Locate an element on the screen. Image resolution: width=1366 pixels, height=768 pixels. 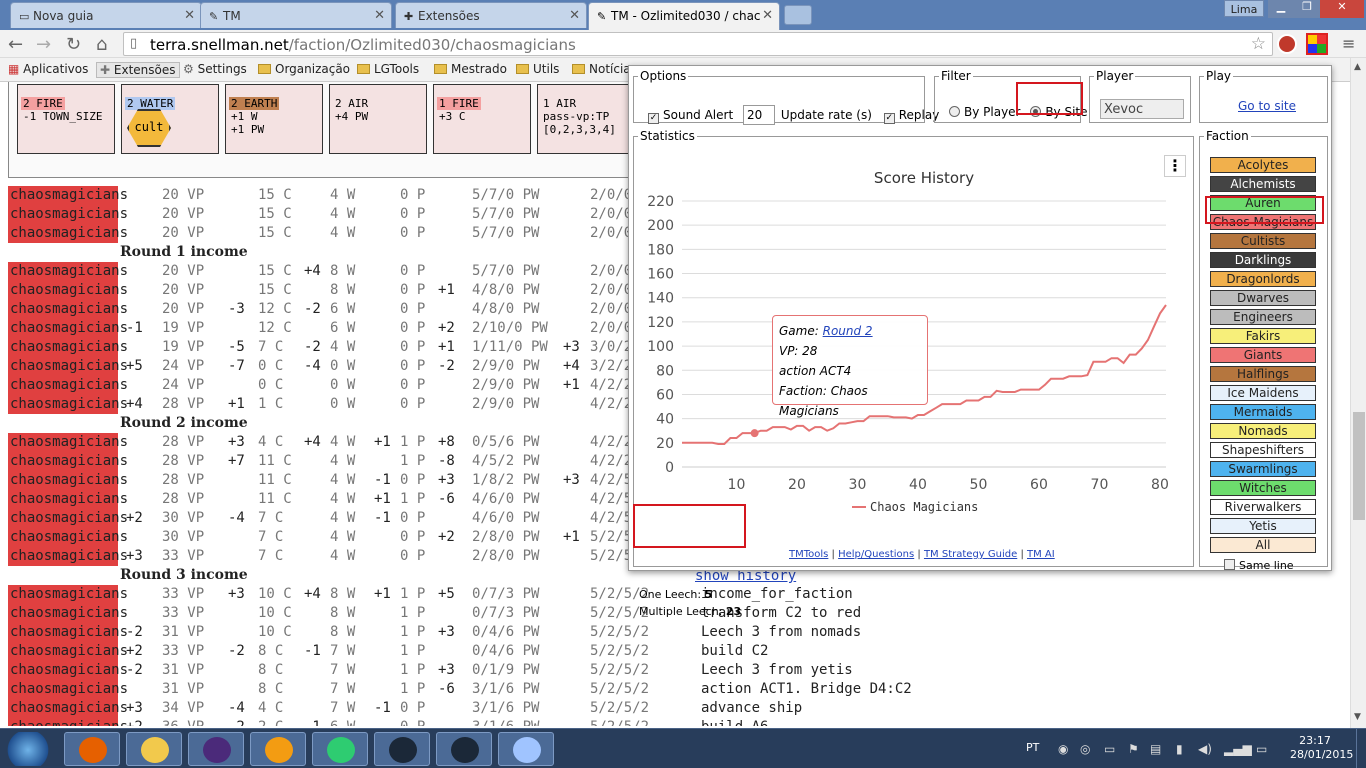
by-player-radio: By Player is located at coordinates (985, 112).